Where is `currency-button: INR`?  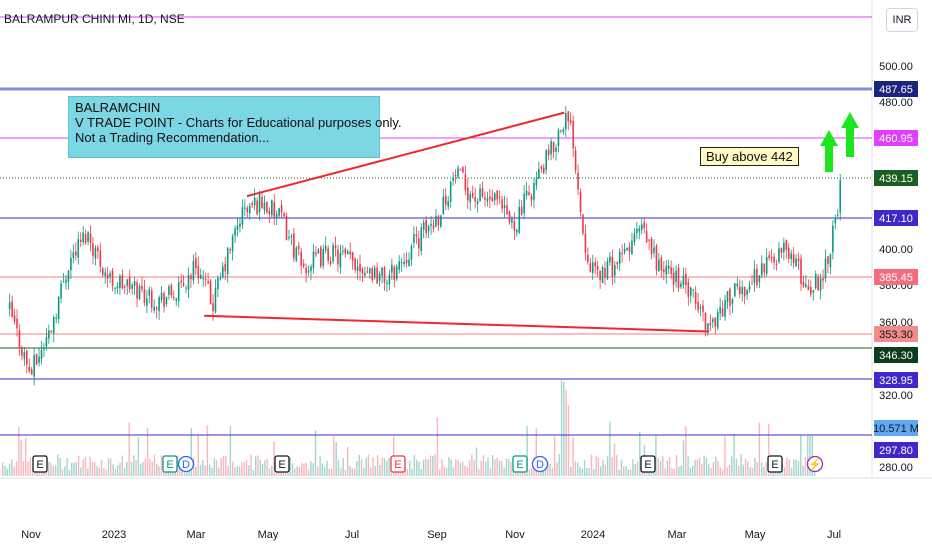 currency-button: INR is located at coordinates (902, 20).